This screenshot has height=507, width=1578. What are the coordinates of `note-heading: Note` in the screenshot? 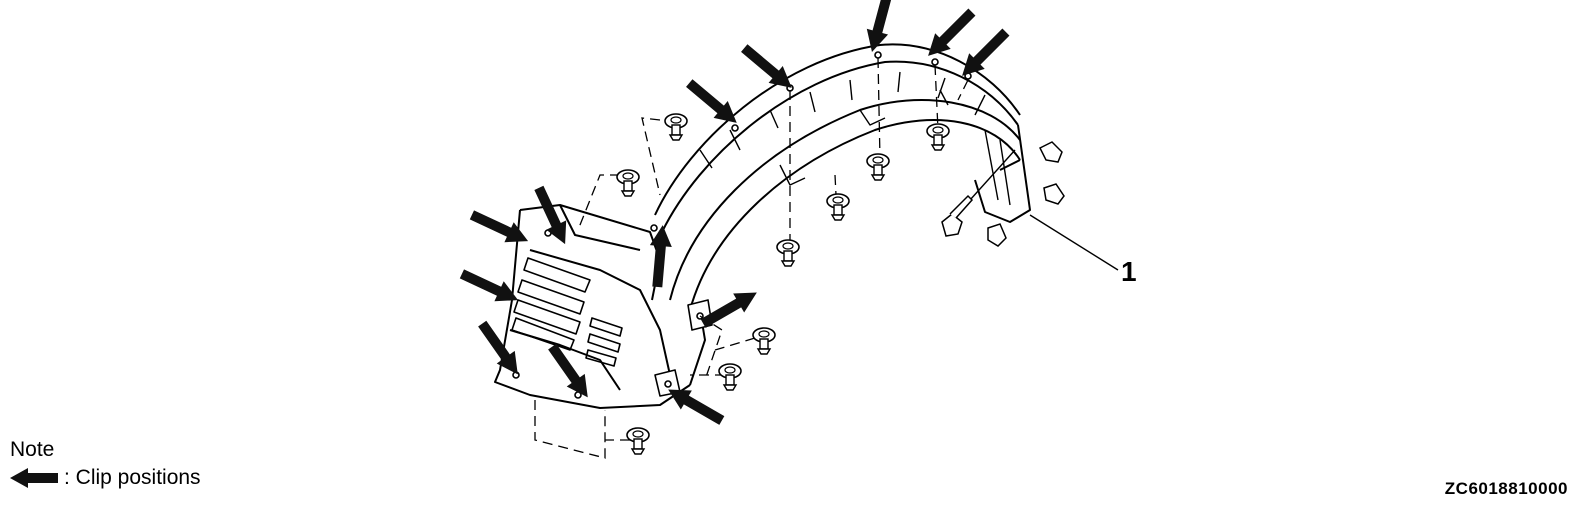 It's located at (32, 449).